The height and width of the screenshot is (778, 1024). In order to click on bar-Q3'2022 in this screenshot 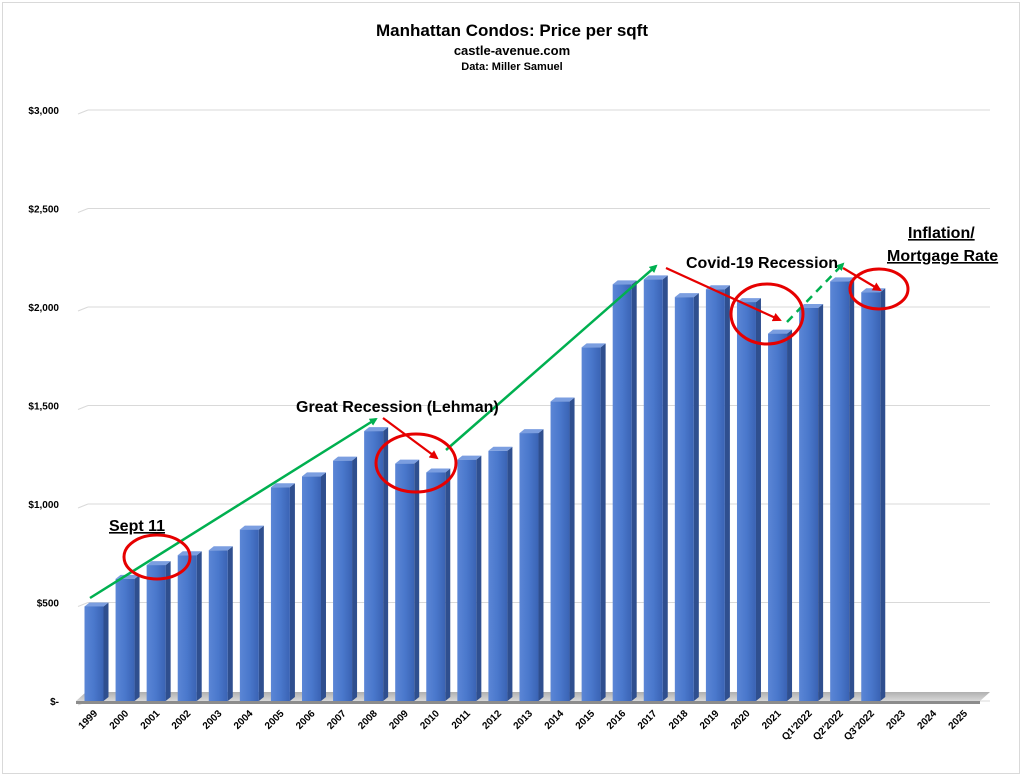, I will do `click(873, 494)`.